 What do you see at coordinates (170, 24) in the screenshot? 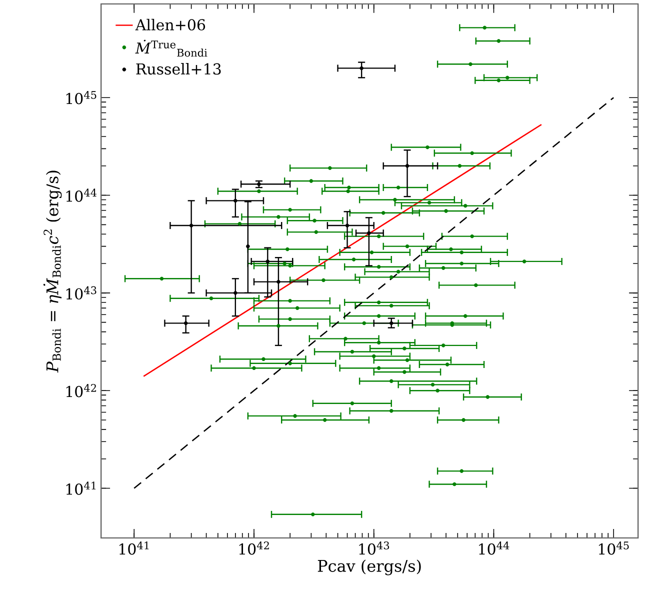
I see `legend-label: Allen+06` at bounding box center [170, 24].